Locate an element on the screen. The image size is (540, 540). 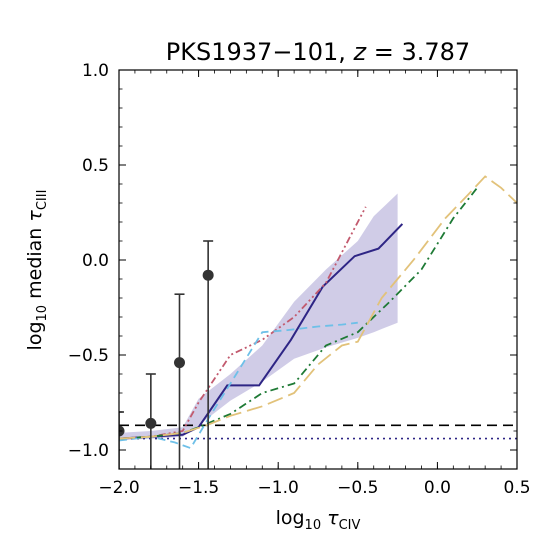
x-axis-label: log10 τCIV is located at coordinates (318, 520).